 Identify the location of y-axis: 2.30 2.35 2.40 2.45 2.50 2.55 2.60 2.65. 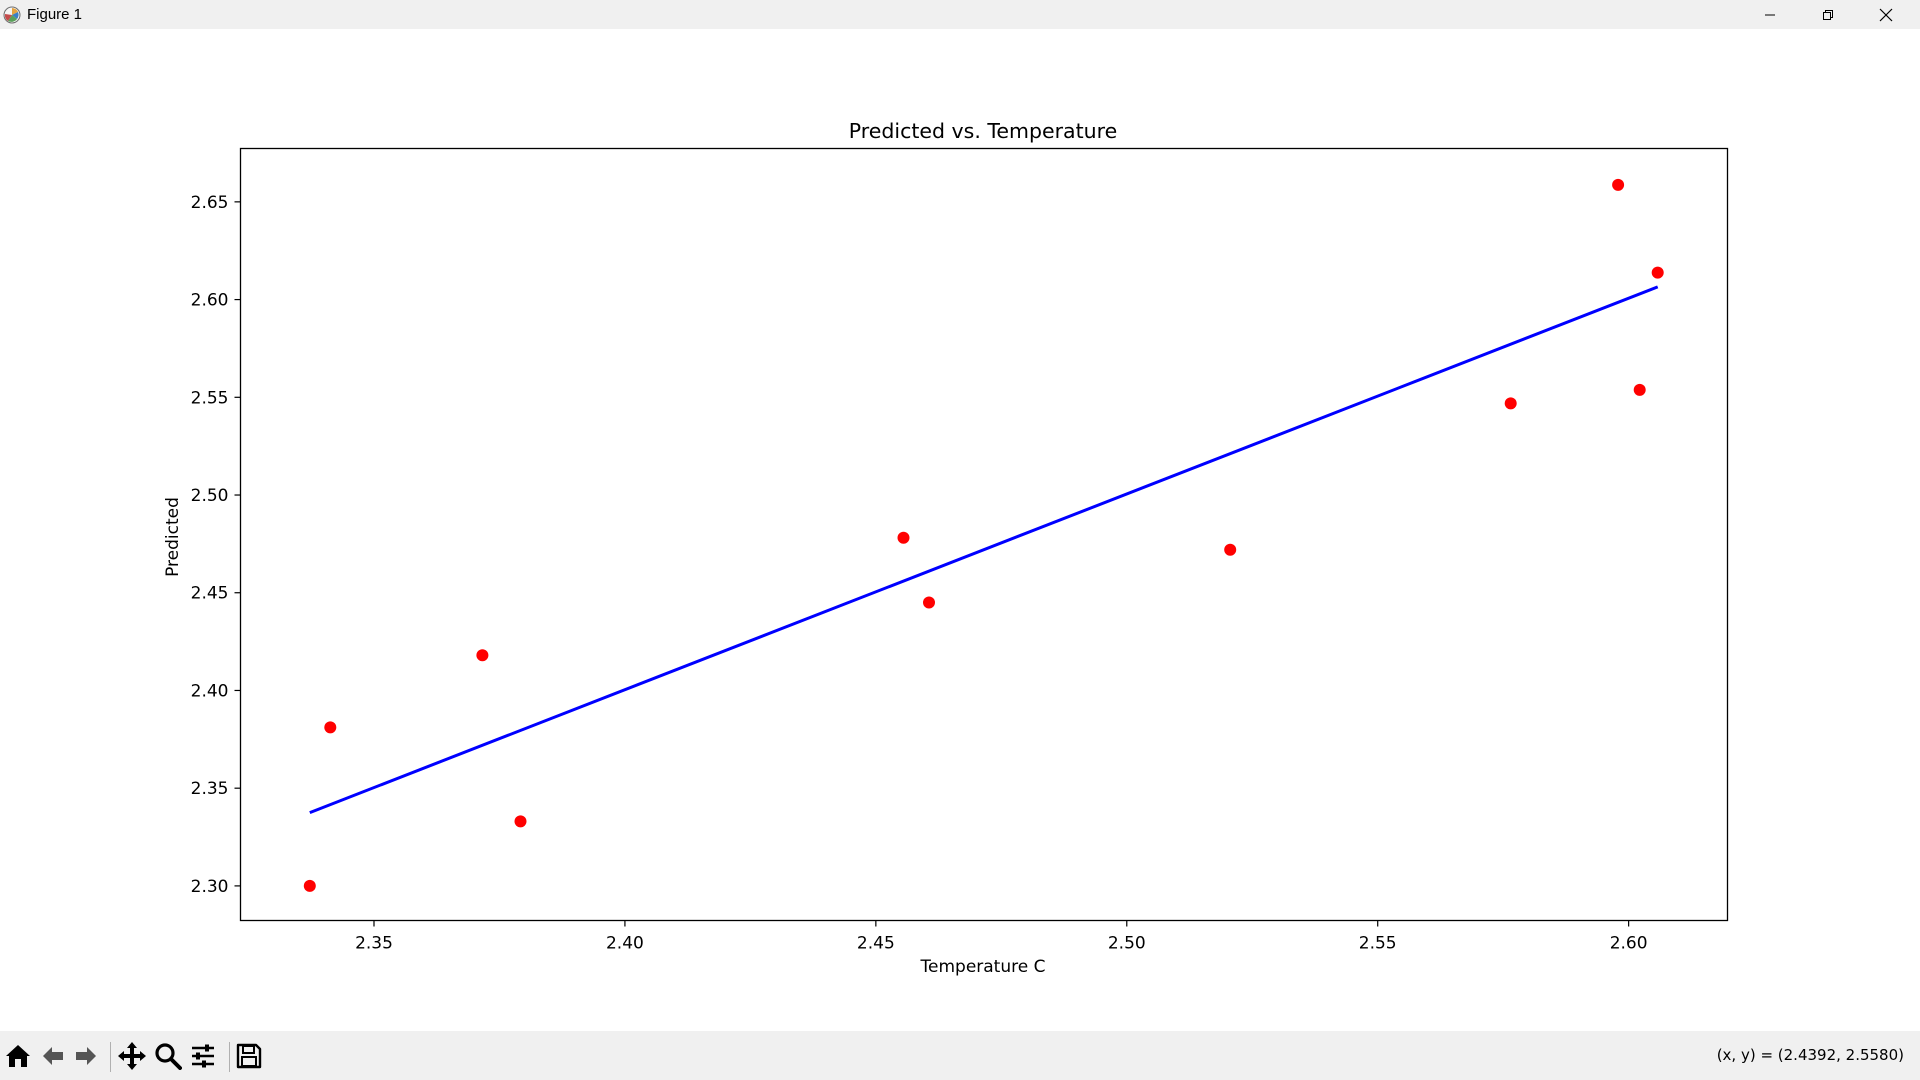
(216, 545).